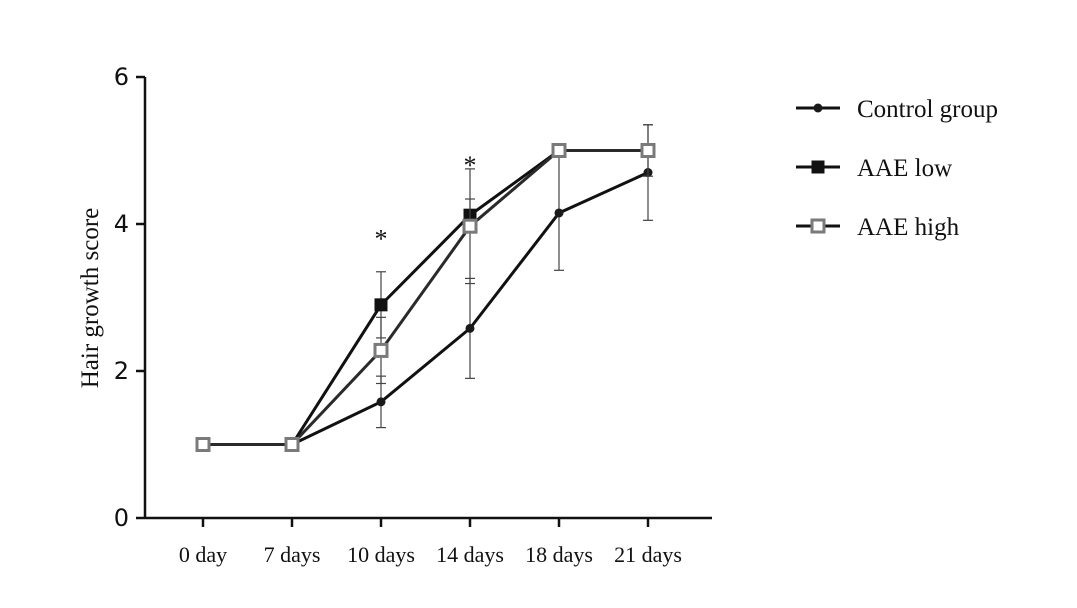  I want to click on y-tick-label: 4, so click(121, 224).